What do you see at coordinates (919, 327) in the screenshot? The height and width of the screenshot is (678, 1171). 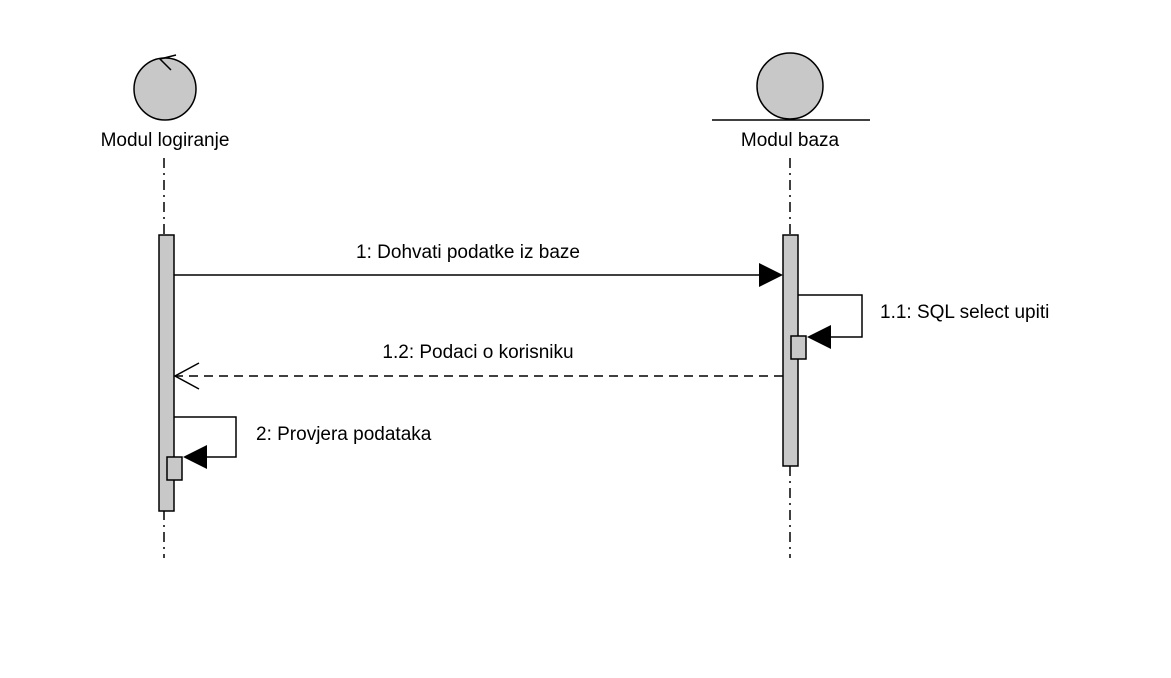 I see `message-1-1: 1.1: SQL select upiti` at bounding box center [919, 327].